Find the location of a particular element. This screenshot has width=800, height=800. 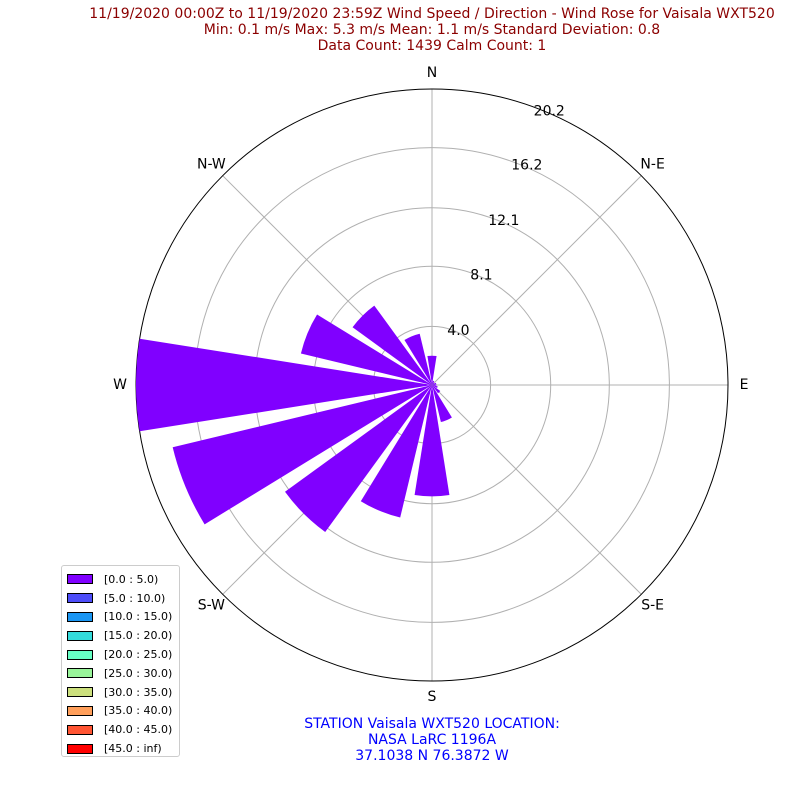

direction-label-e: E is located at coordinates (744, 385).